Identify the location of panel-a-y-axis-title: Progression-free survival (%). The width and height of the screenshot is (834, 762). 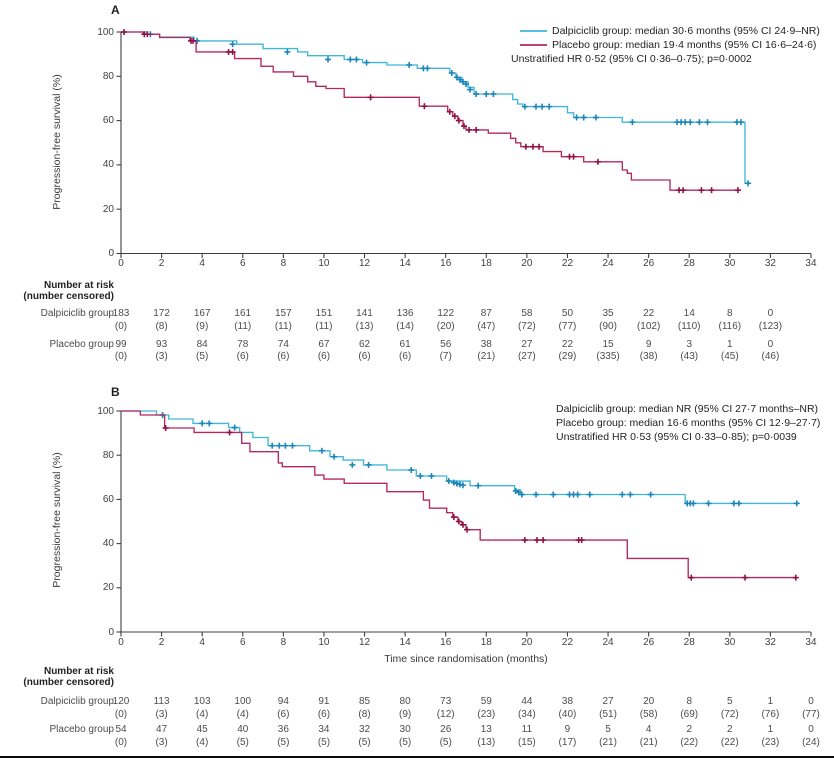
(57, 142).